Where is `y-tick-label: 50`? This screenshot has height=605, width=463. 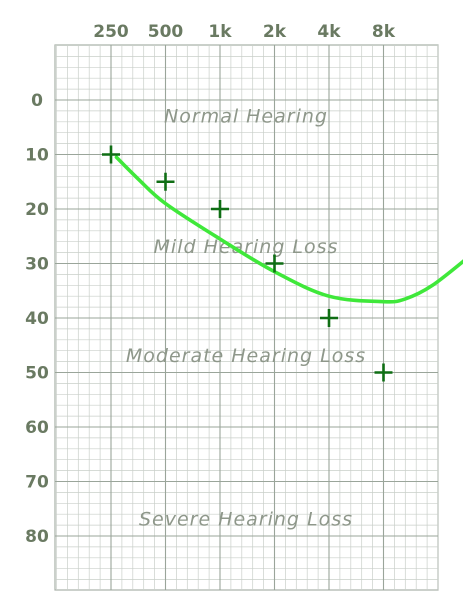 y-tick-label: 50 is located at coordinates (37, 374).